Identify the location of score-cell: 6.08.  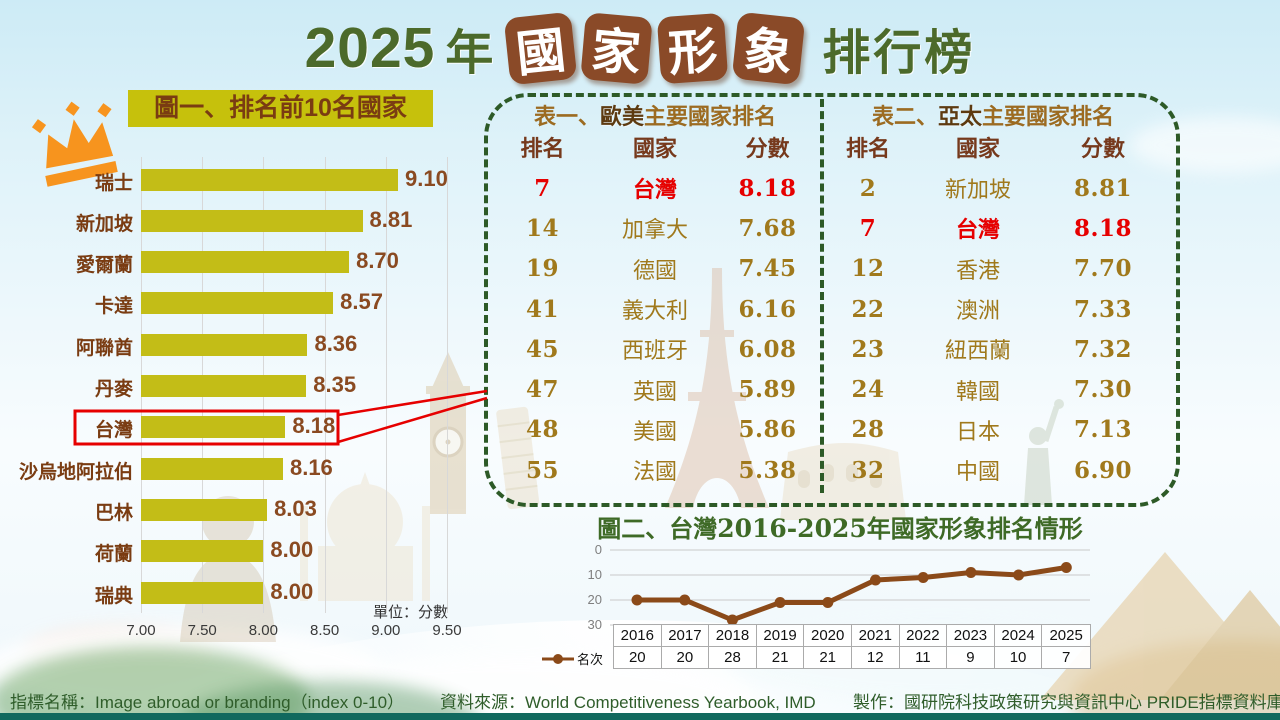
(767, 349).